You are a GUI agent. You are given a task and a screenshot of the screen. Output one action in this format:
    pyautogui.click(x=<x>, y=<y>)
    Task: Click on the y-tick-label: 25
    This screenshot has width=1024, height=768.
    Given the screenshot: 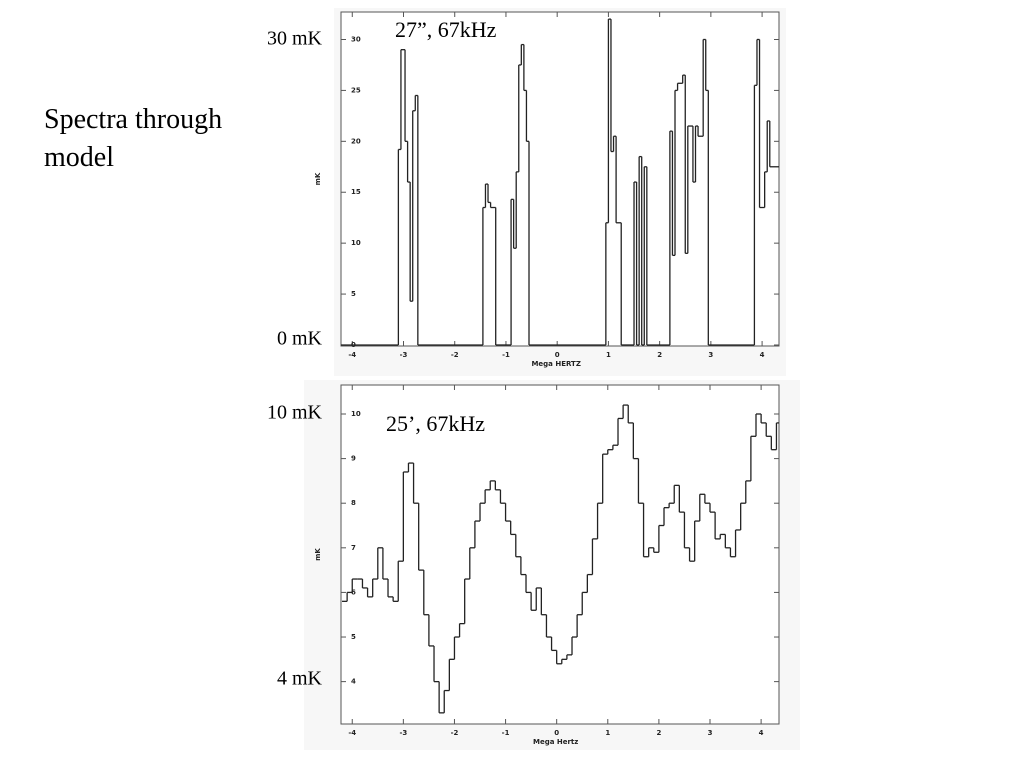 What is the action you would take?
    pyautogui.click(x=356, y=90)
    